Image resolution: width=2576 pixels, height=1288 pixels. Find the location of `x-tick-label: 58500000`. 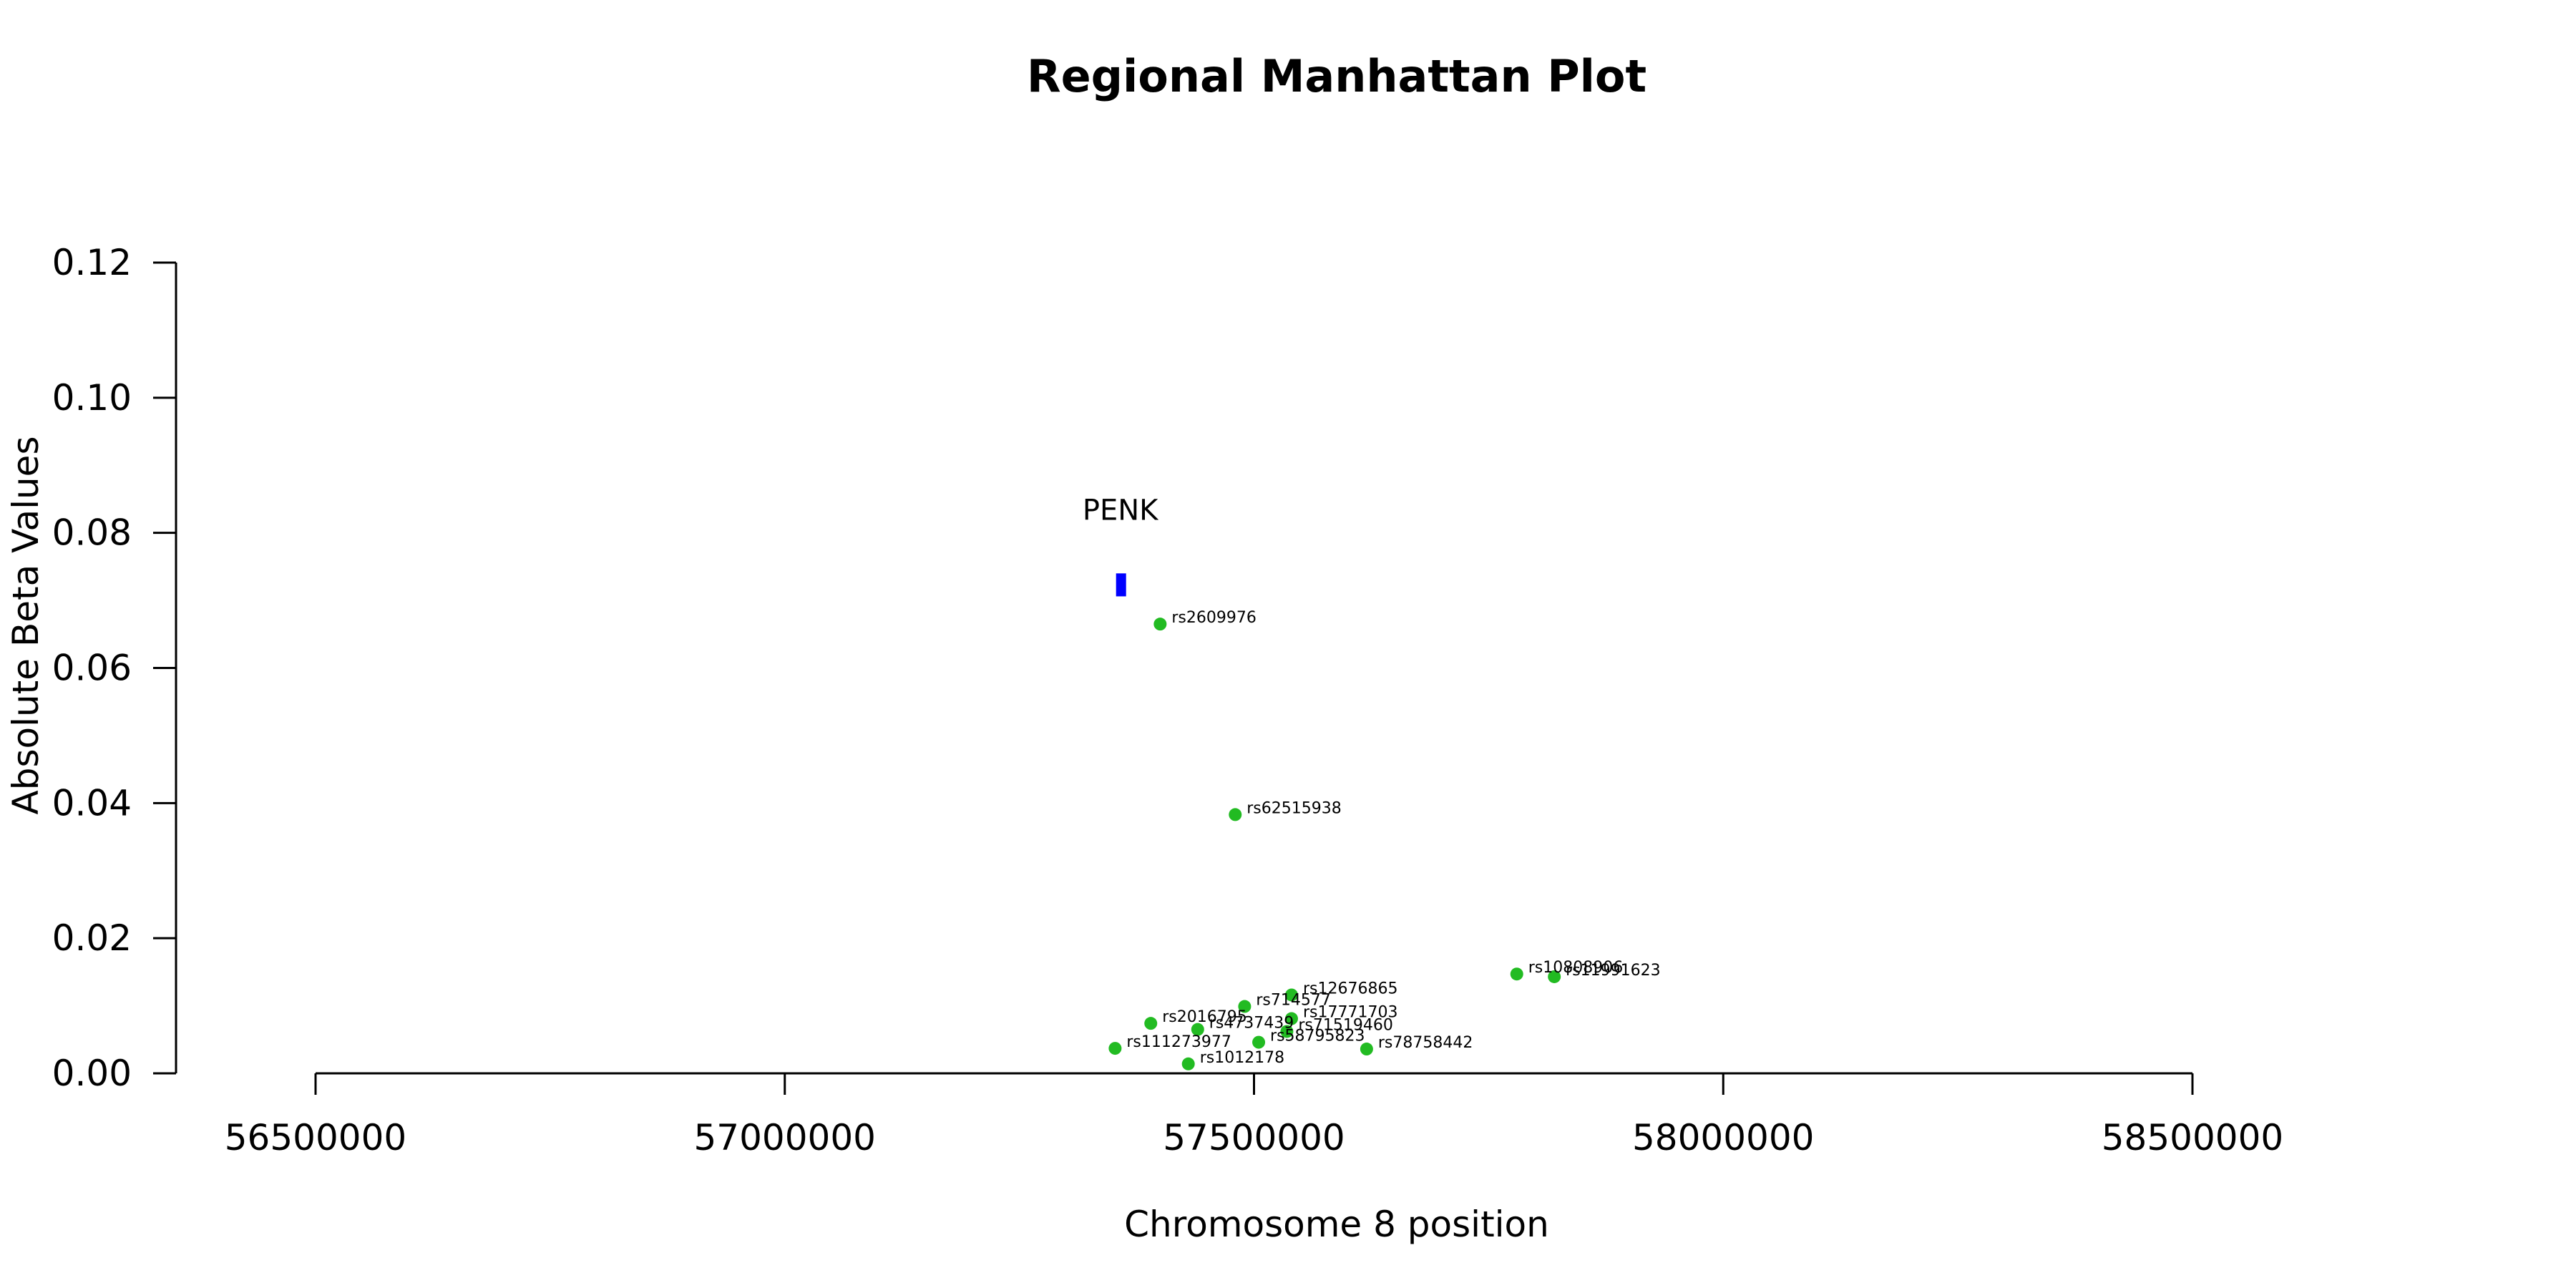

x-tick-label: 58500000 is located at coordinates (2193, 1137).